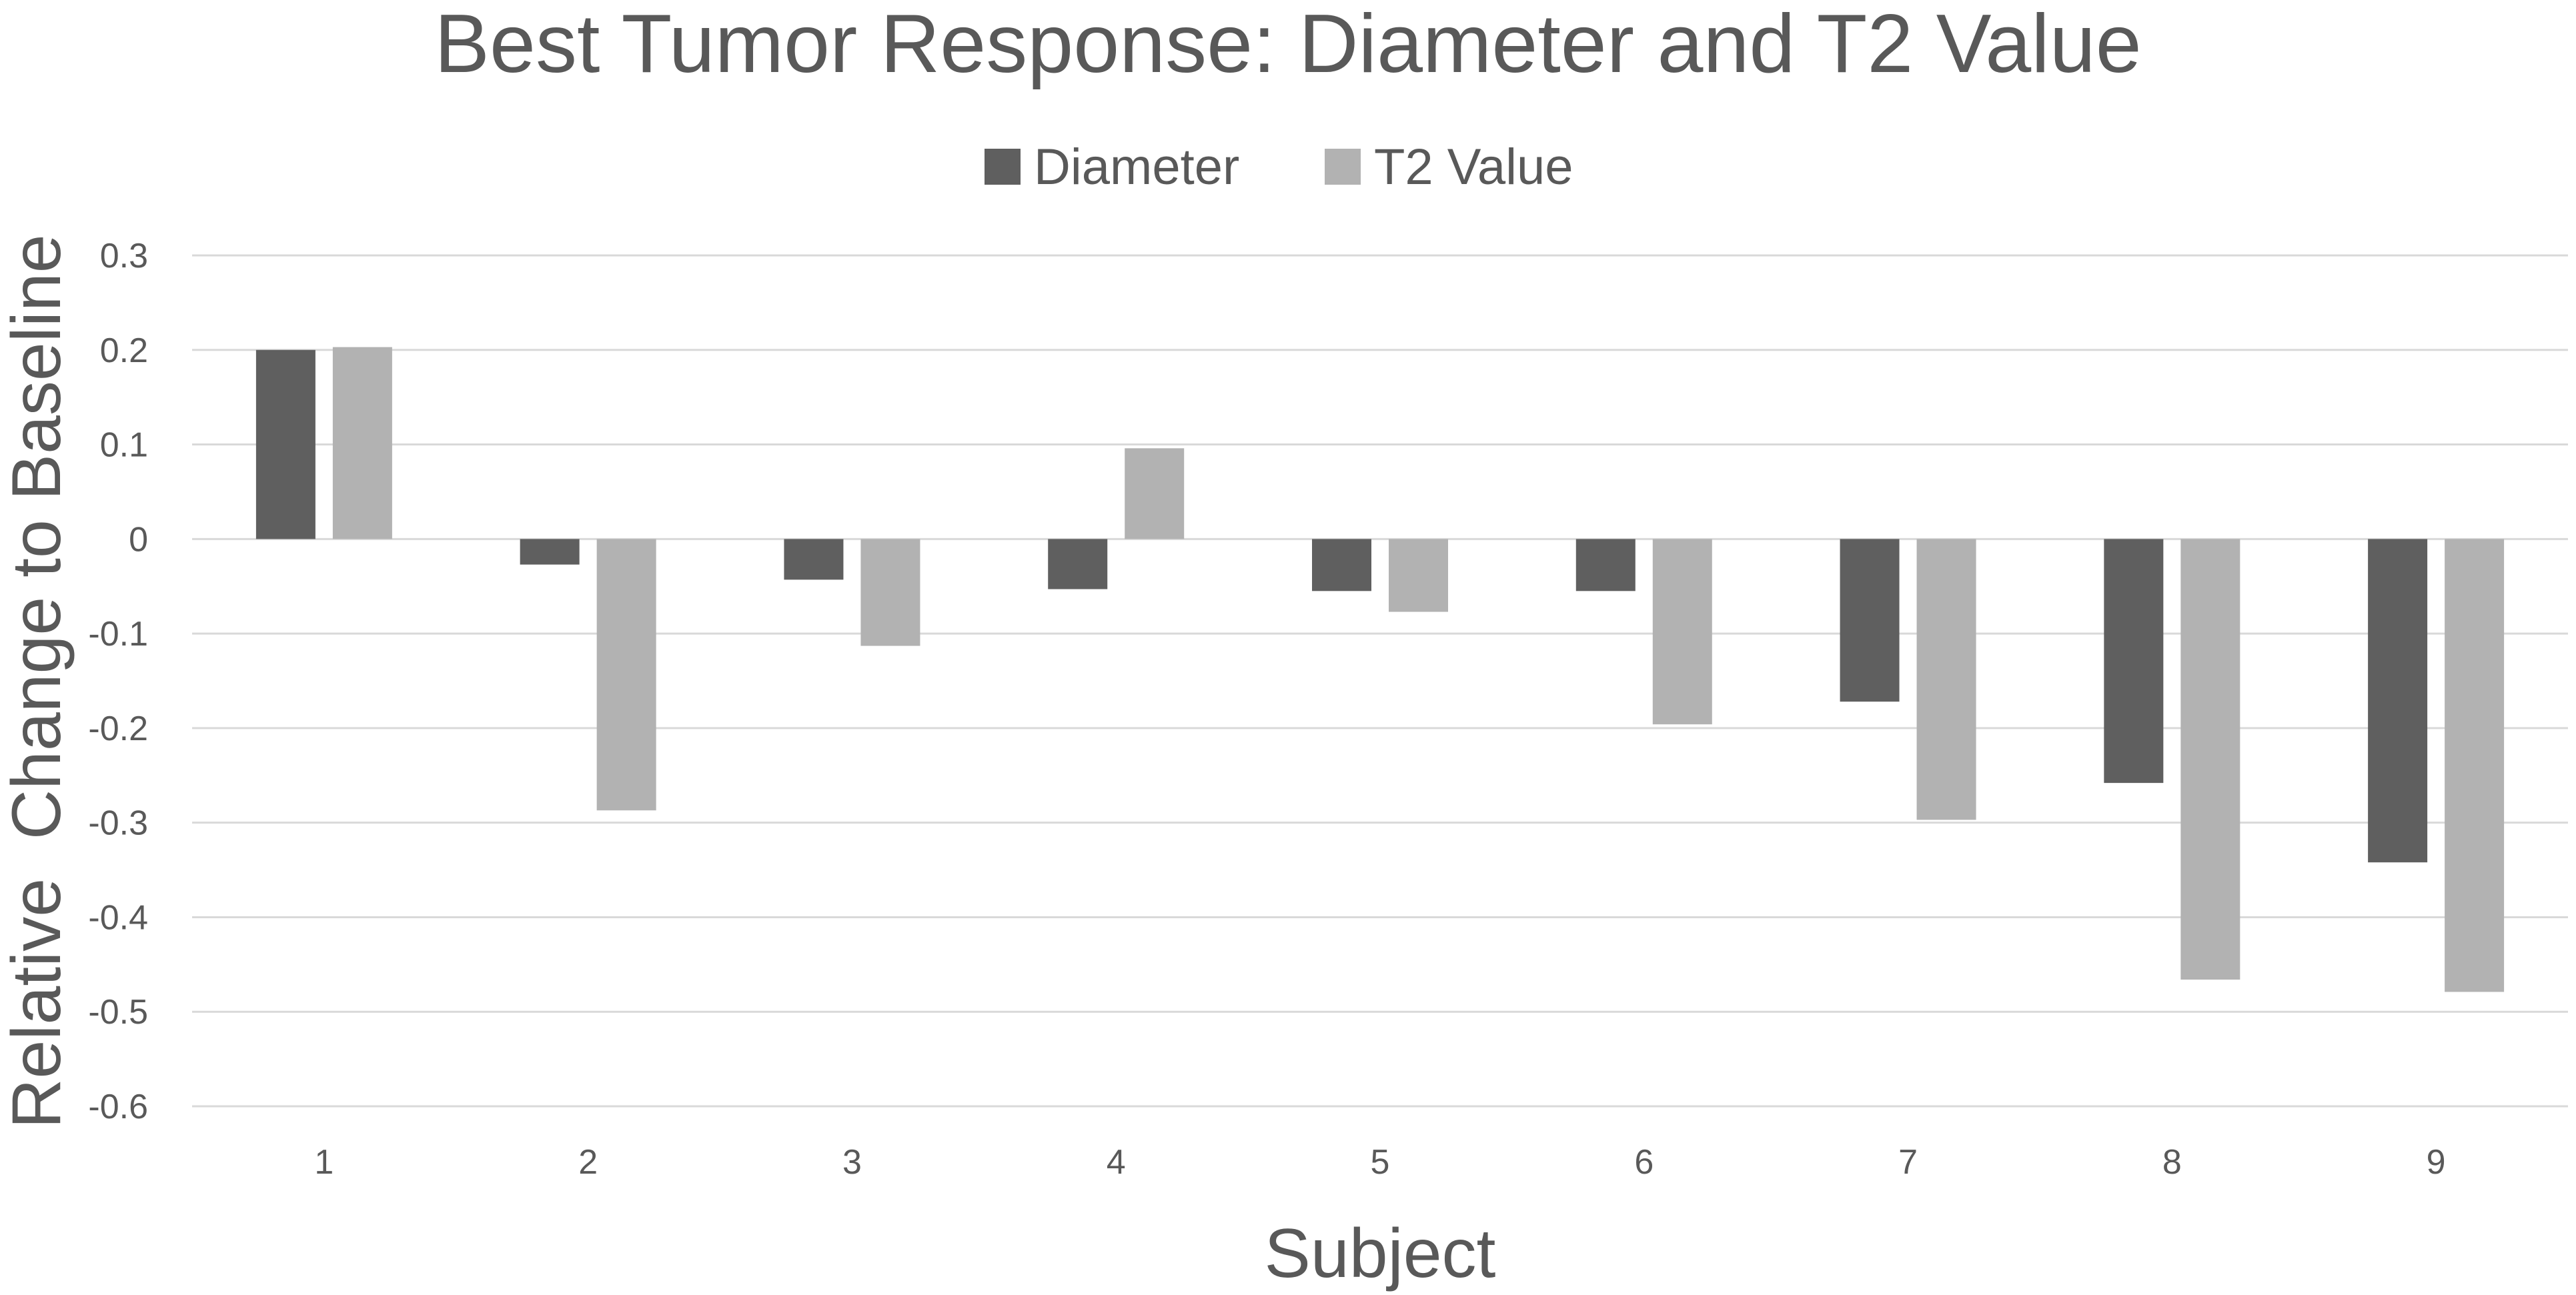 This screenshot has height=1295, width=2576. I want to click on x-axis-ticks: 1 2 3 4 5 6 7 8 9, so click(1380, 1163).